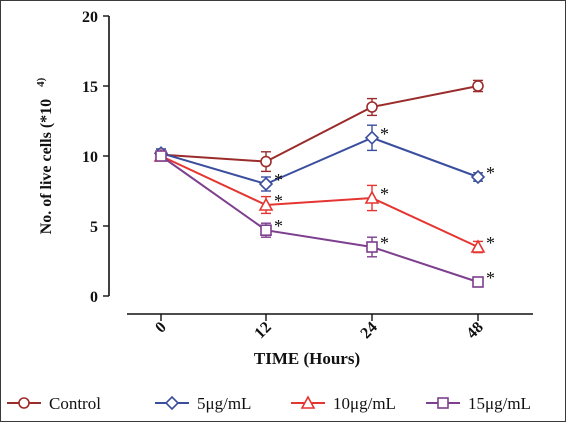 Image resolution: width=566 pixels, height=422 pixels. I want to click on svg-text:No. of live cells (*10: No. of live cells (*10 4), so click(45, 155).